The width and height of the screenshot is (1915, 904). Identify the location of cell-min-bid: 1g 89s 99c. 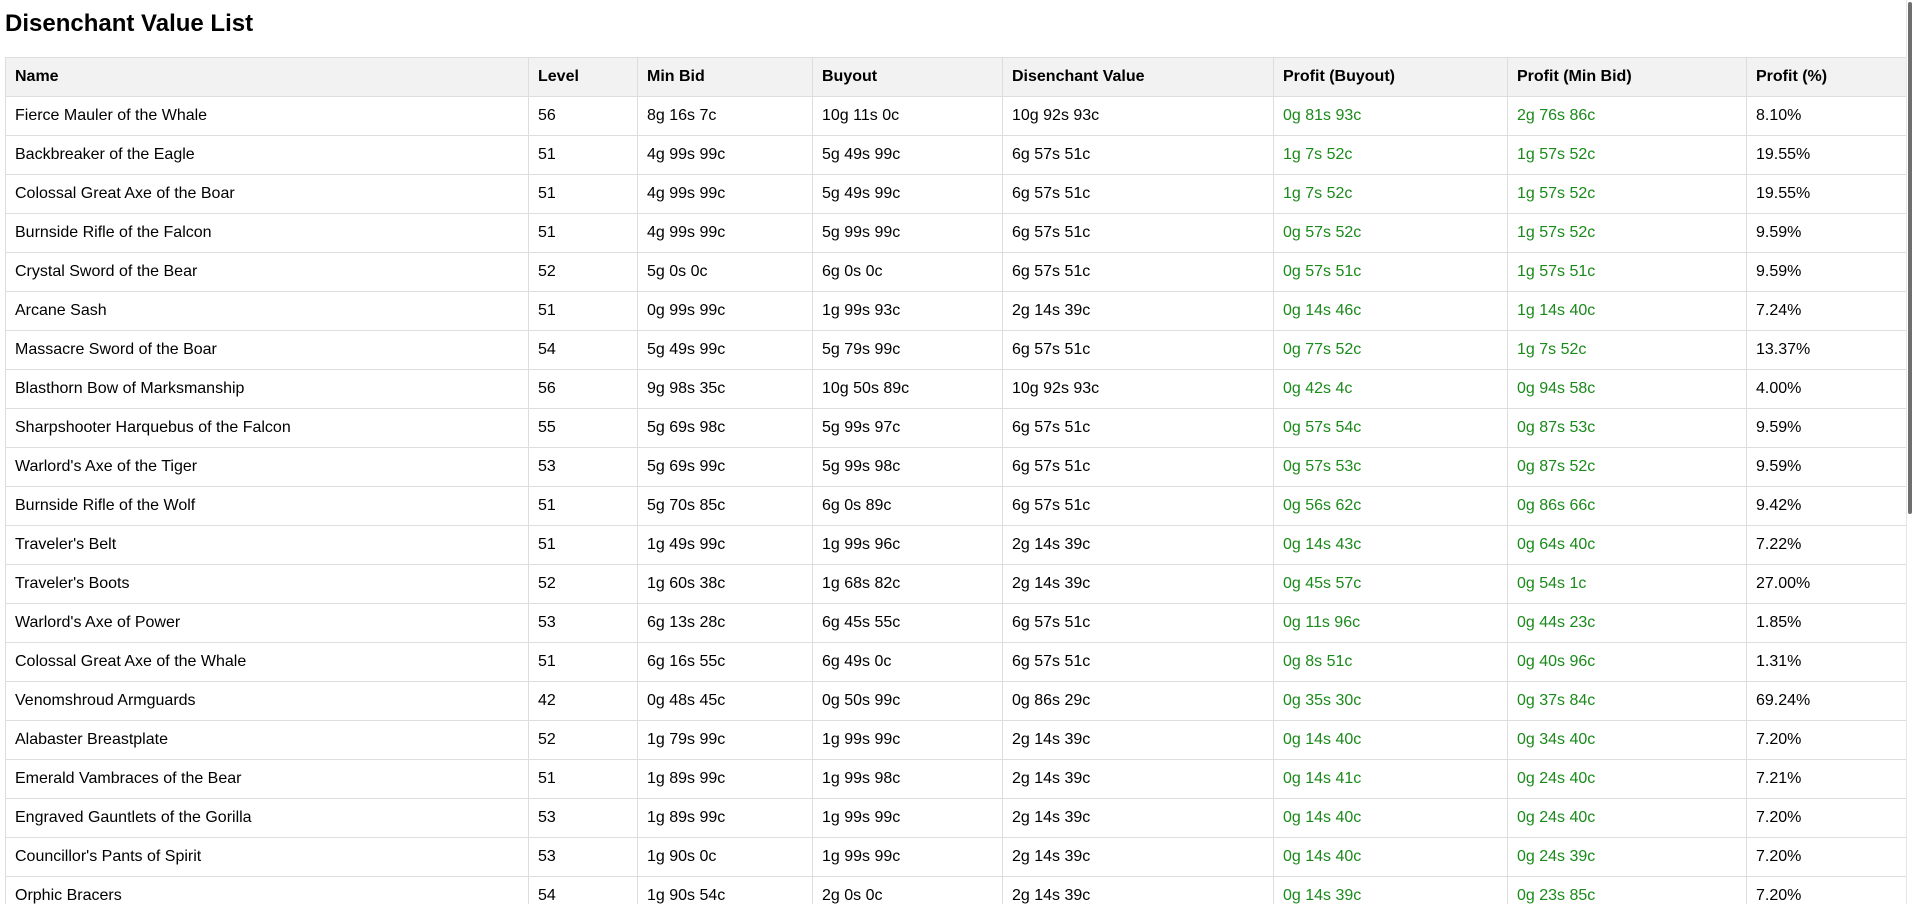
(725, 818).